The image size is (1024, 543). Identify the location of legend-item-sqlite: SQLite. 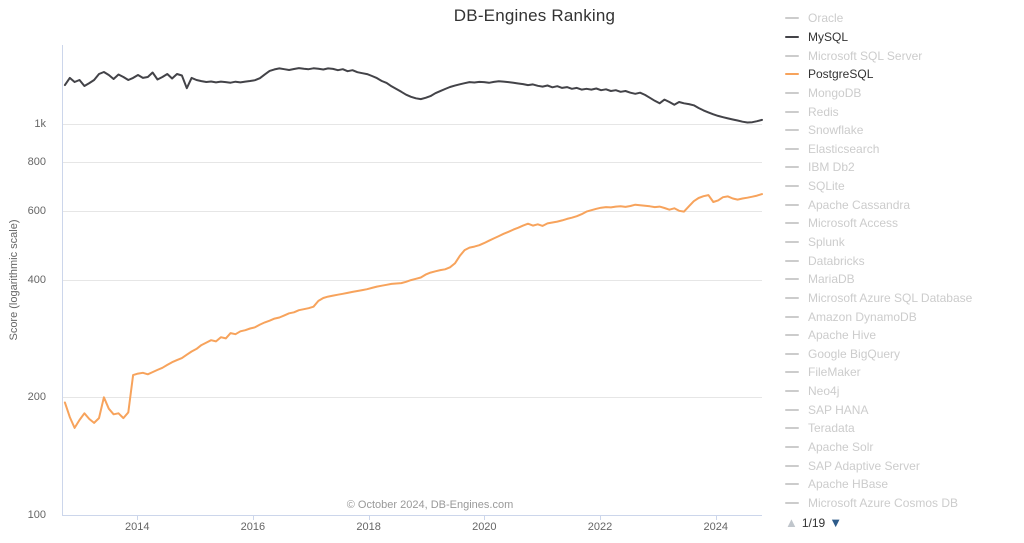
(902, 186).